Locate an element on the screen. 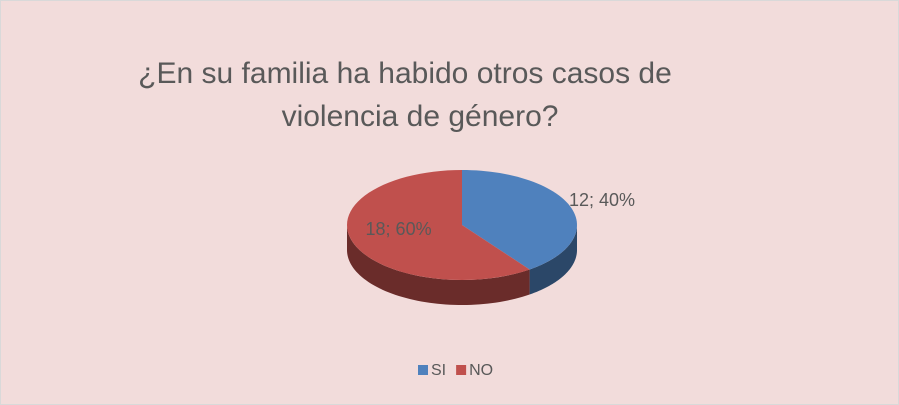  chart-title: violencia de género? is located at coordinates (420, 116).